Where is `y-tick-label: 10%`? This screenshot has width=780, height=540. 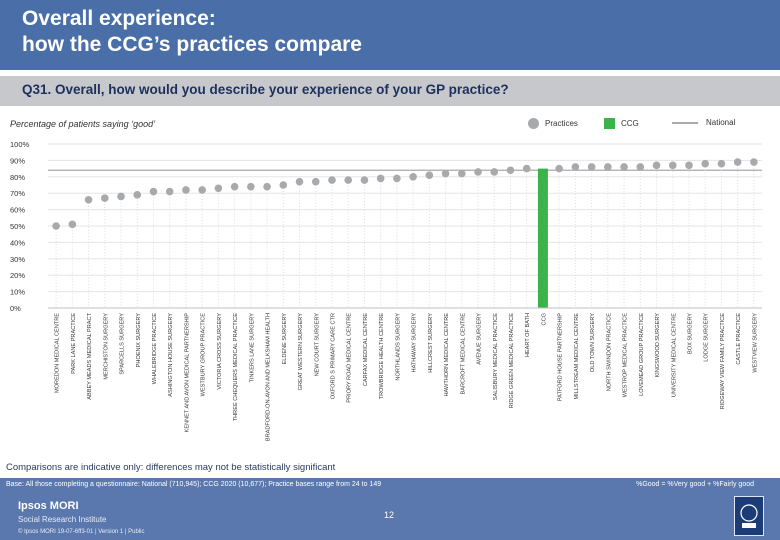 y-tick-label: 10% is located at coordinates (17, 292).